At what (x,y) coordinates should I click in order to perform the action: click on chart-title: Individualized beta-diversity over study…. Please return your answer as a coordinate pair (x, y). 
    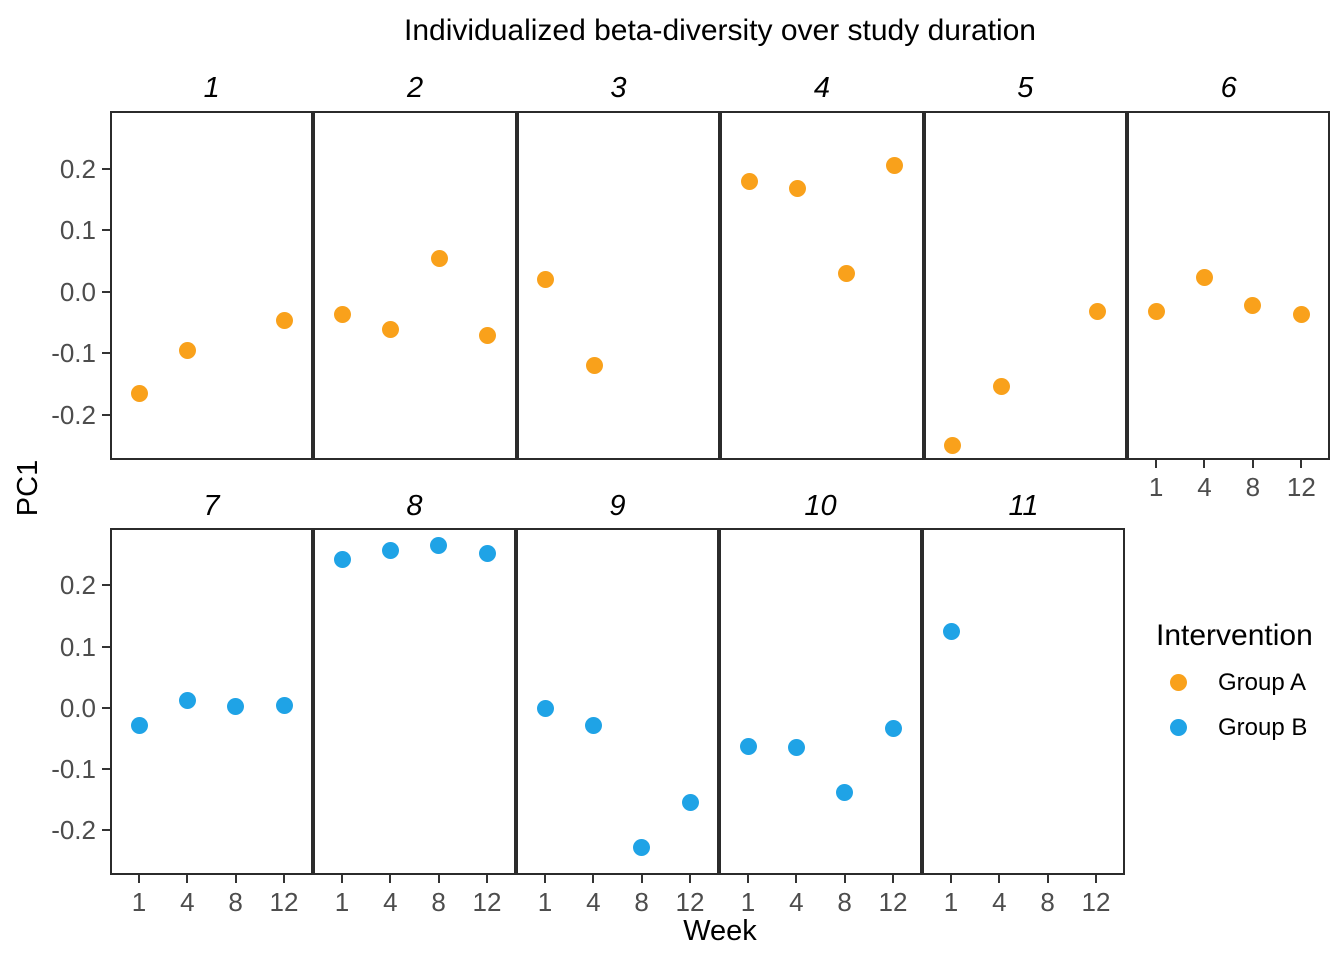
    Looking at the image, I should click on (719, 30).